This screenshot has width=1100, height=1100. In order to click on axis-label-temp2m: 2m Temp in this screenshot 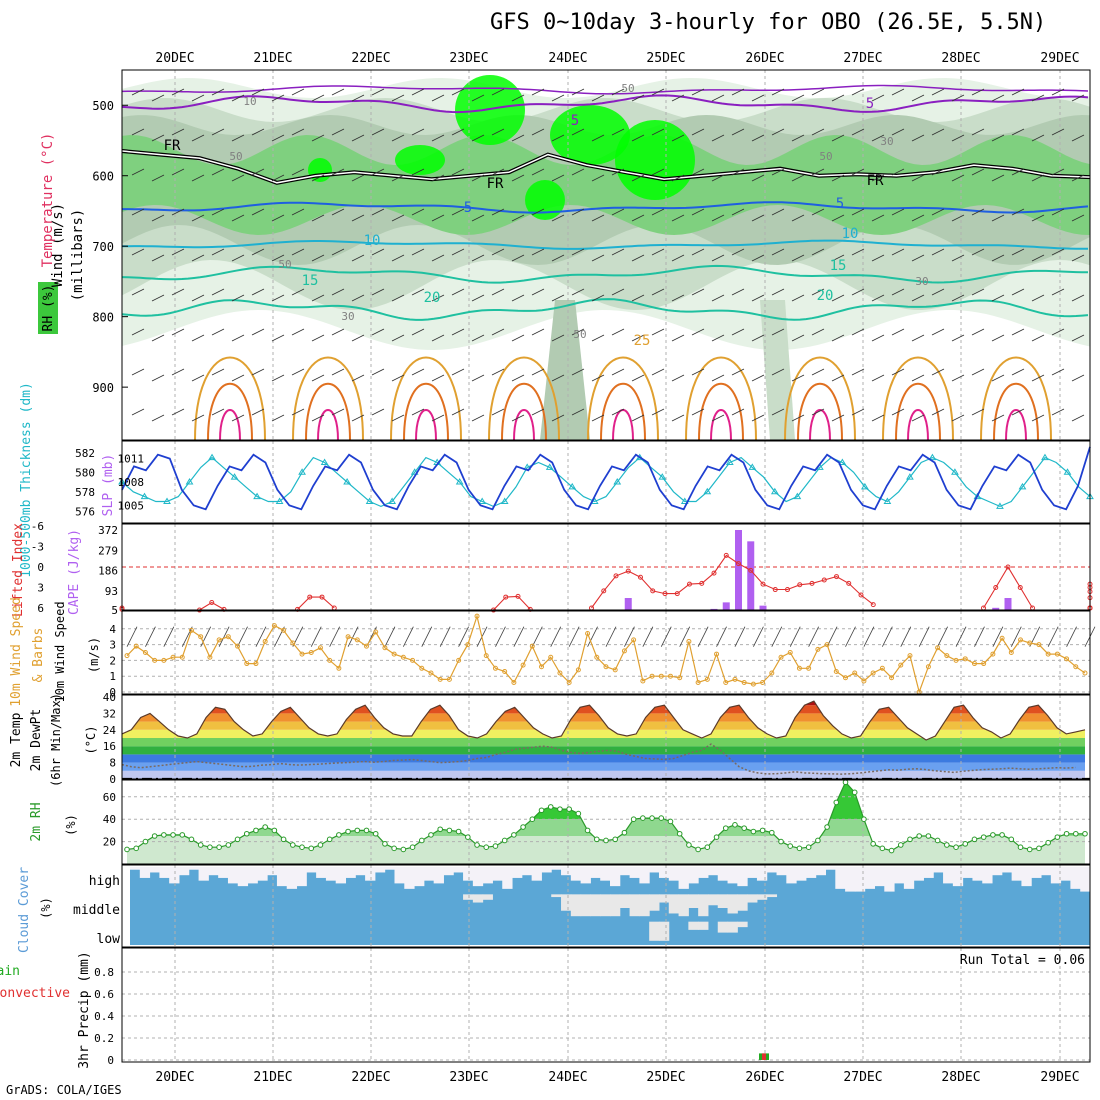, I will do `click(16, 739)`.